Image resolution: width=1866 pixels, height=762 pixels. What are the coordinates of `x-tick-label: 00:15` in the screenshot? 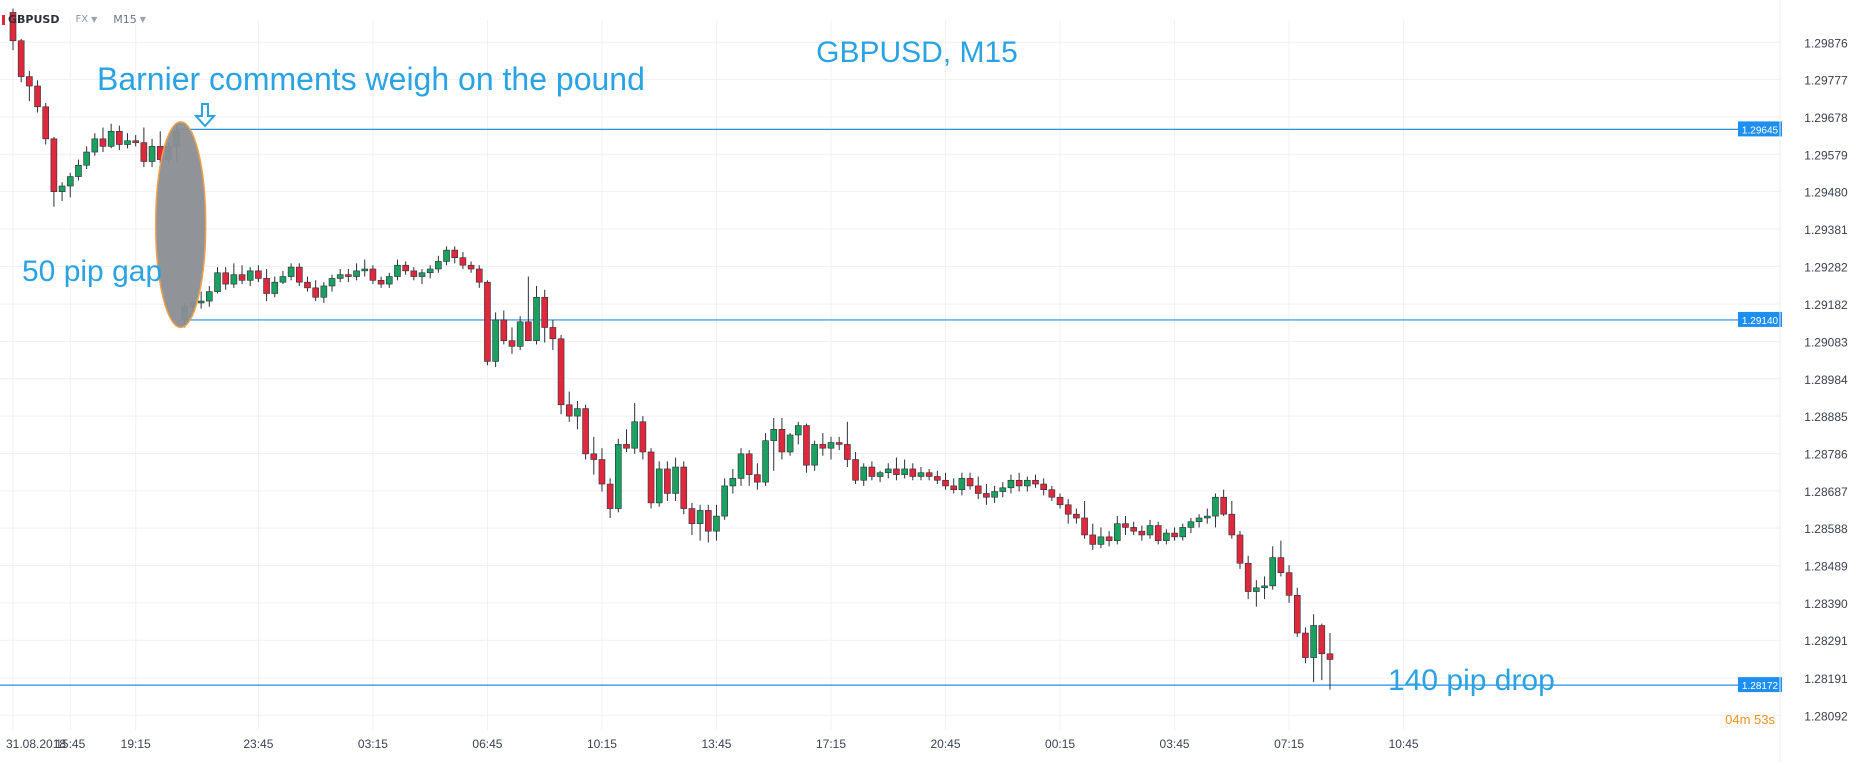 It's located at (1060, 744).